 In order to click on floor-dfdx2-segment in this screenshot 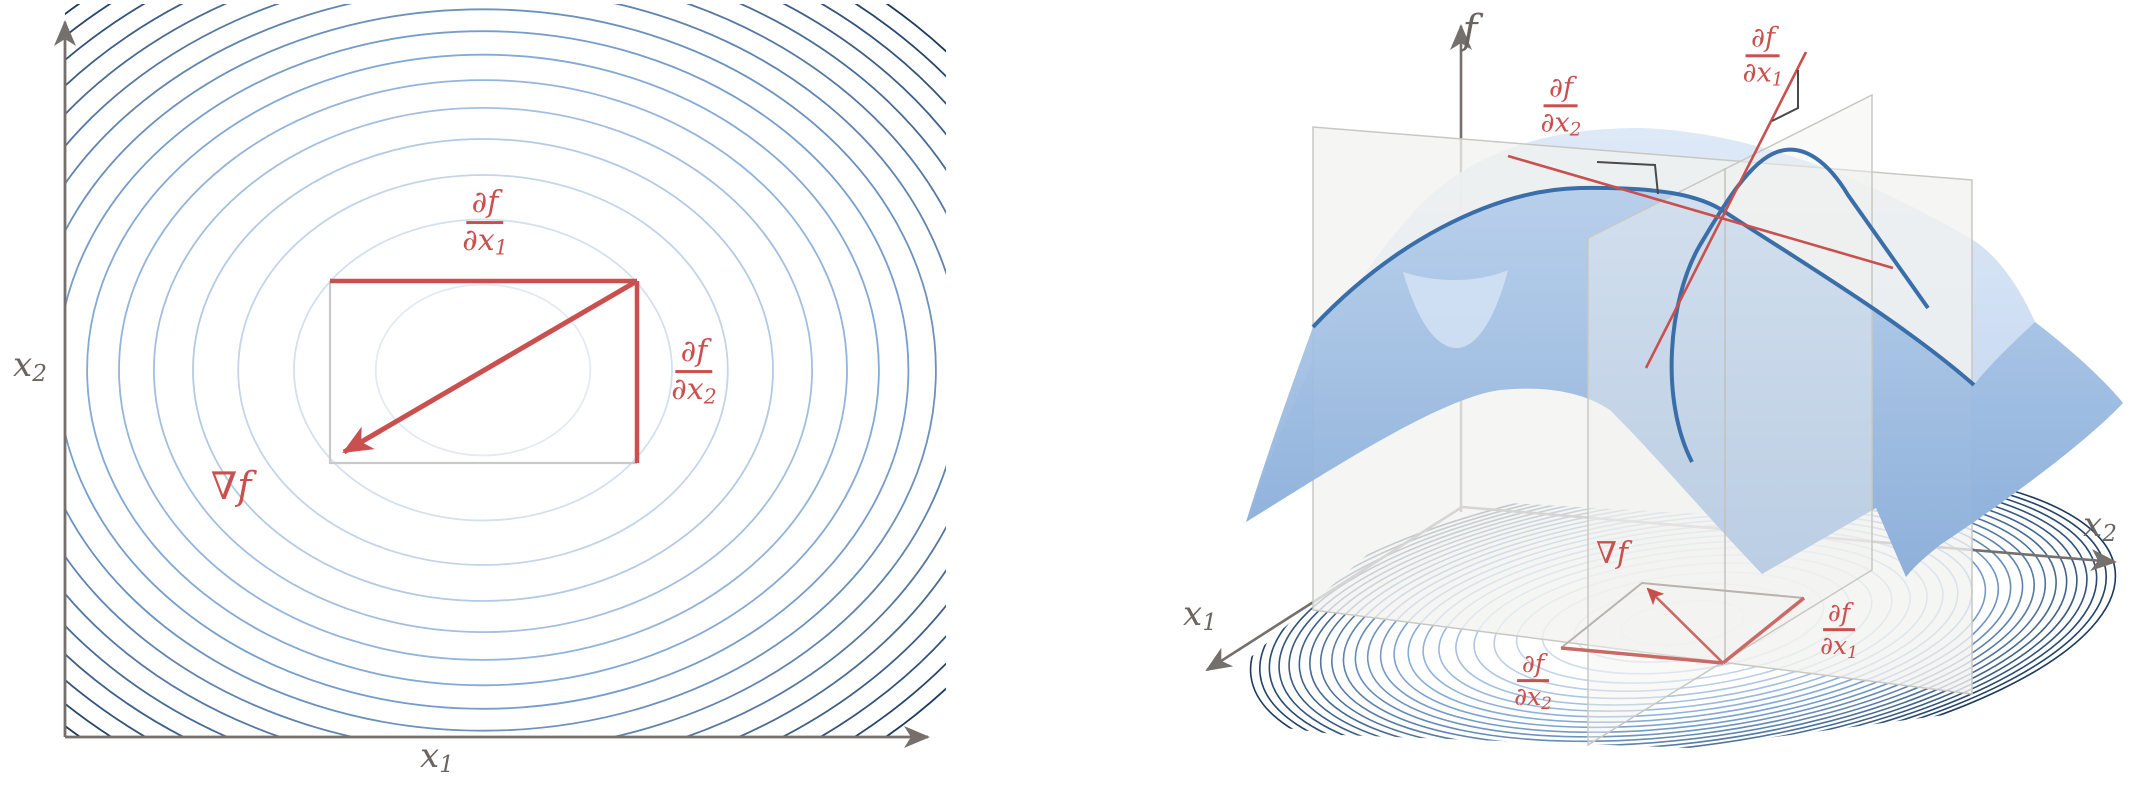, I will do `click(1642, 655)`.